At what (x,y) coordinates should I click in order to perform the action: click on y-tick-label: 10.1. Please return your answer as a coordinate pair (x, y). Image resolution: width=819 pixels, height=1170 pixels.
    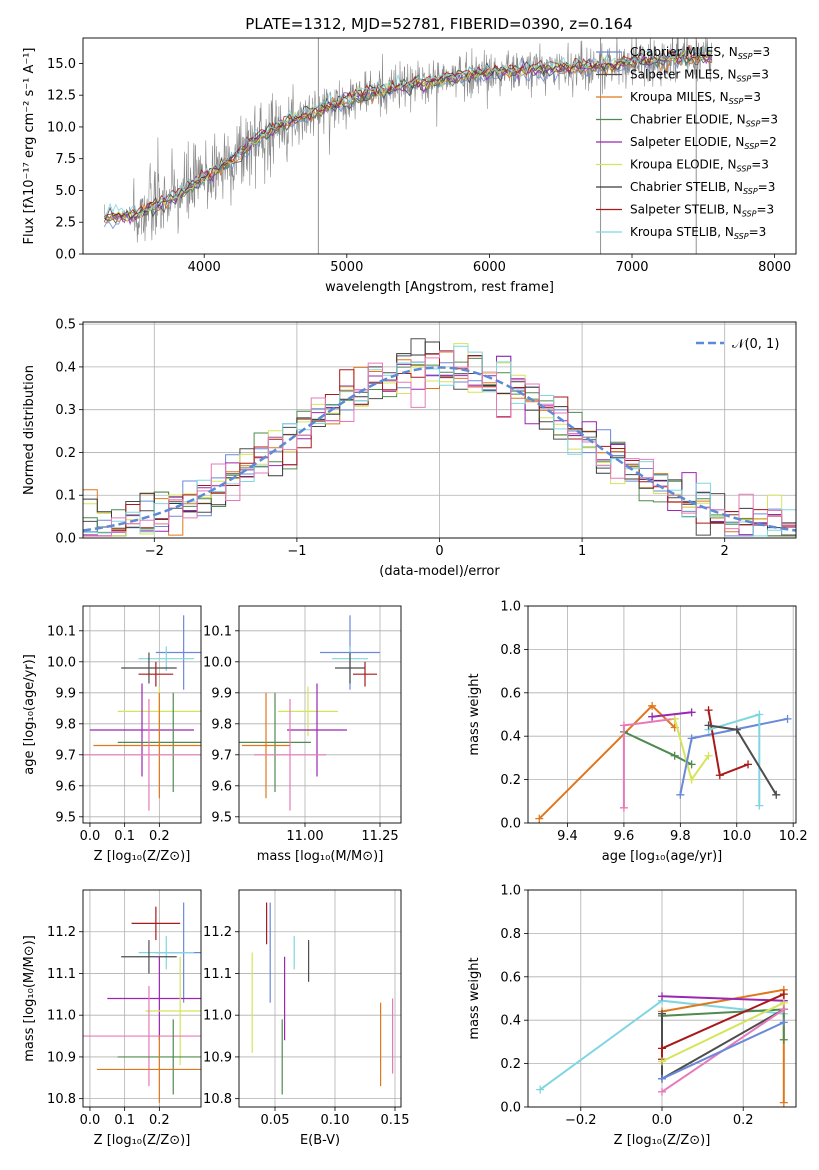
    Looking at the image, I should click on (61, 631).